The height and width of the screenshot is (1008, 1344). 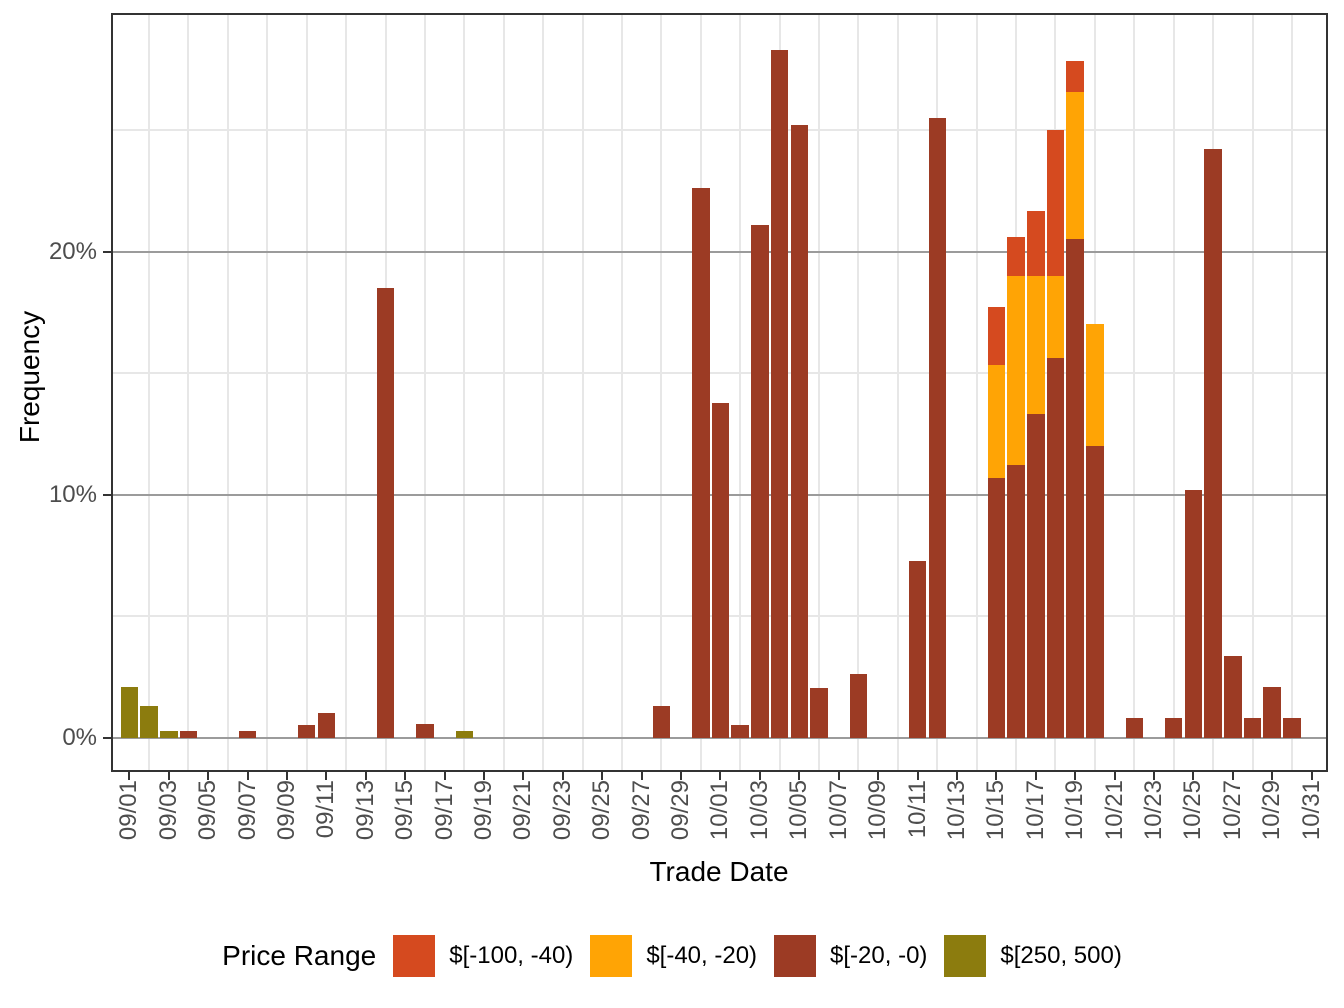 I want to click on x-axis-tick-label: 10/05, so click(x=799, y=809).